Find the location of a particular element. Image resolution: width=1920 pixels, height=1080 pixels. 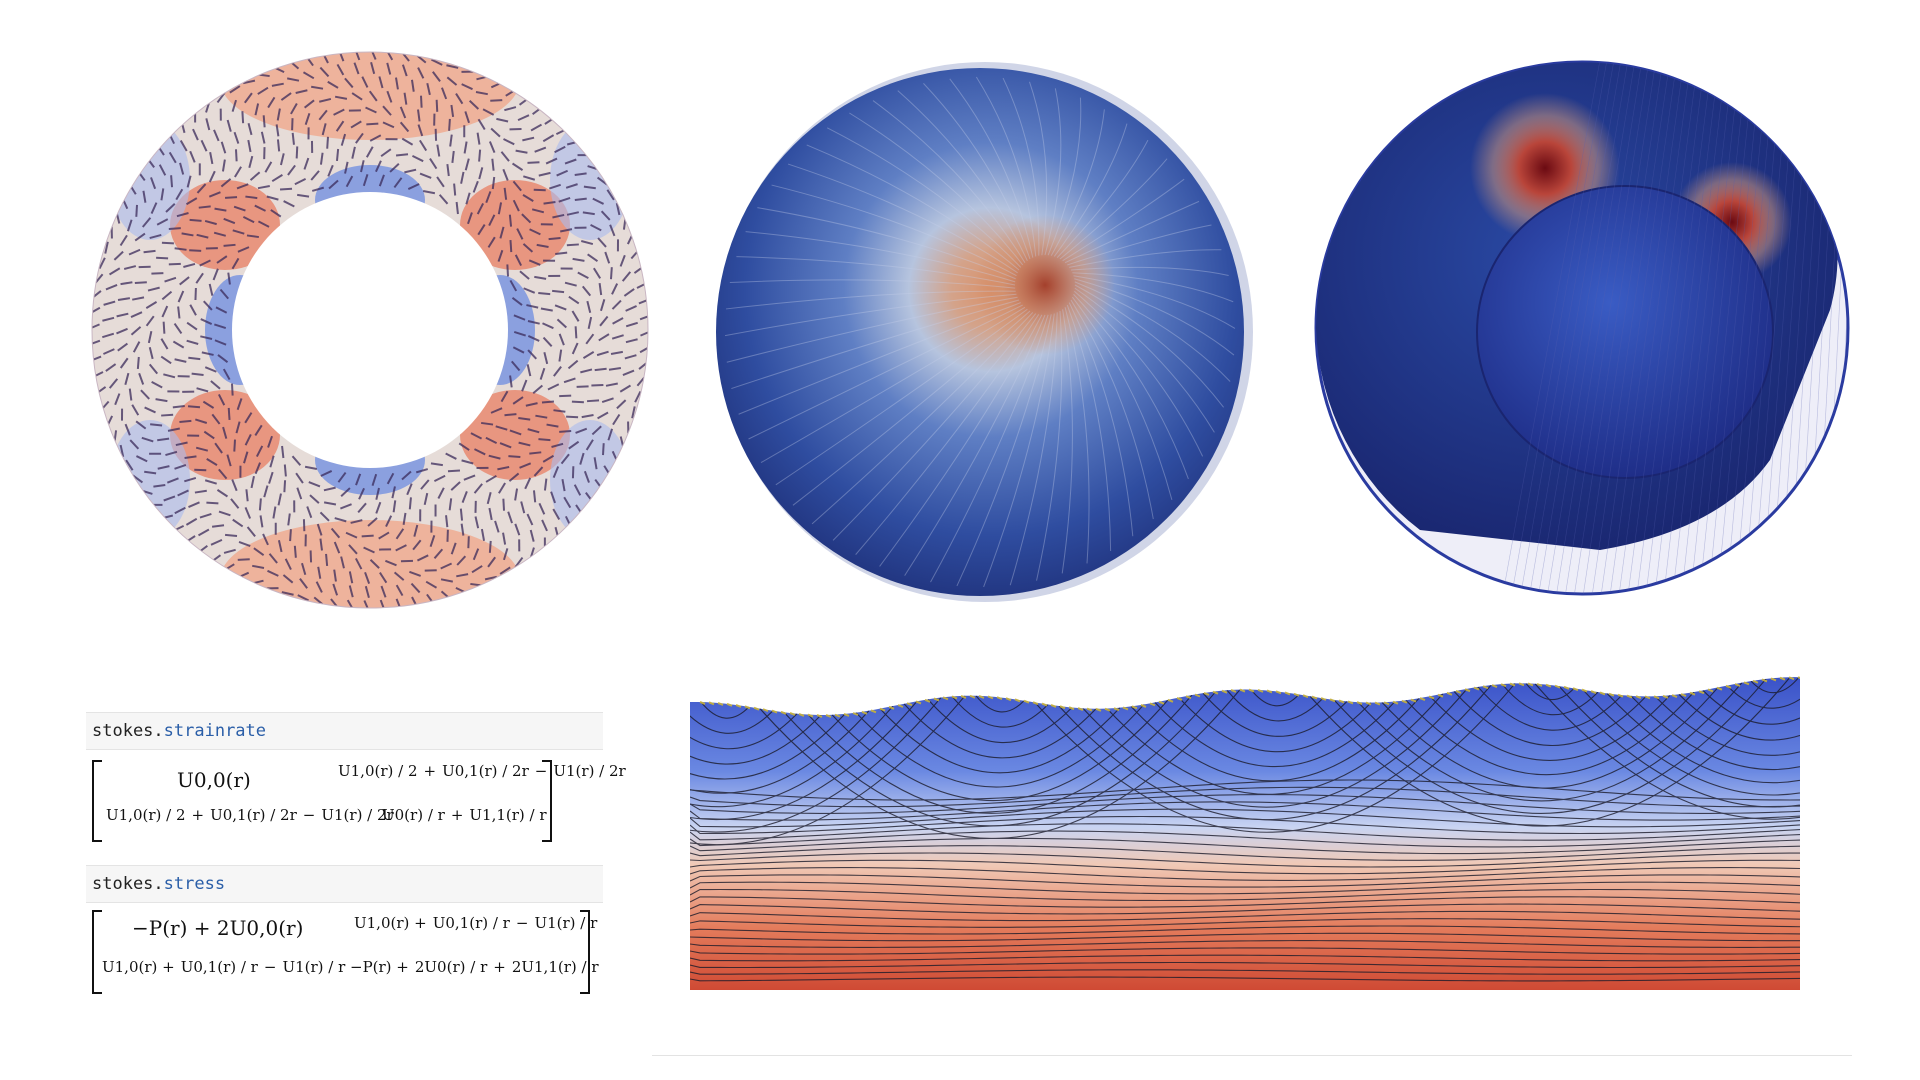

code-cell-stress: stokes.stress is located at coordinates (344, 884).